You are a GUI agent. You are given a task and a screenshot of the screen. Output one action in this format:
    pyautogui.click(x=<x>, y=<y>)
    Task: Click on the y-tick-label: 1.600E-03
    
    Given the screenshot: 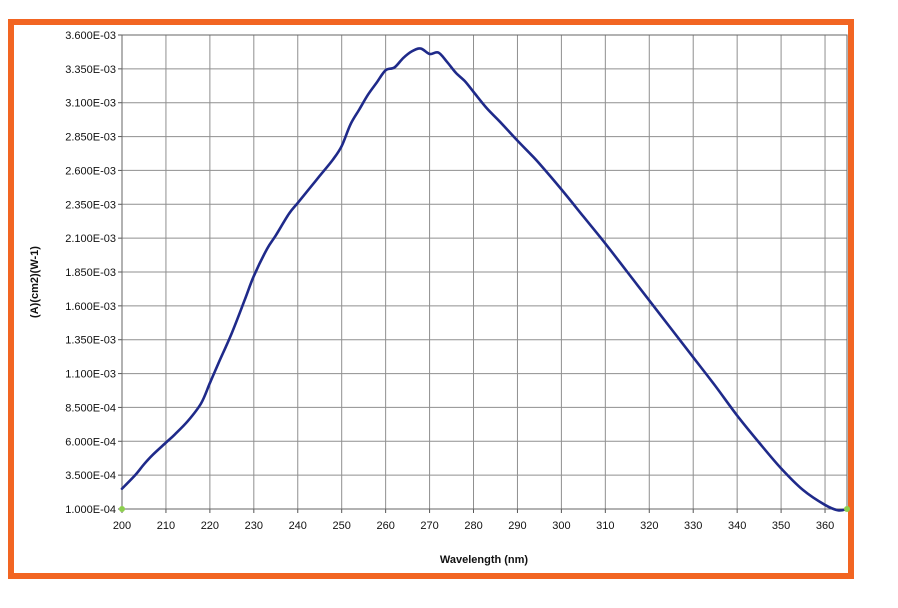 What is the action you would take?
    pyautogui.click(x=90, y=307)
    